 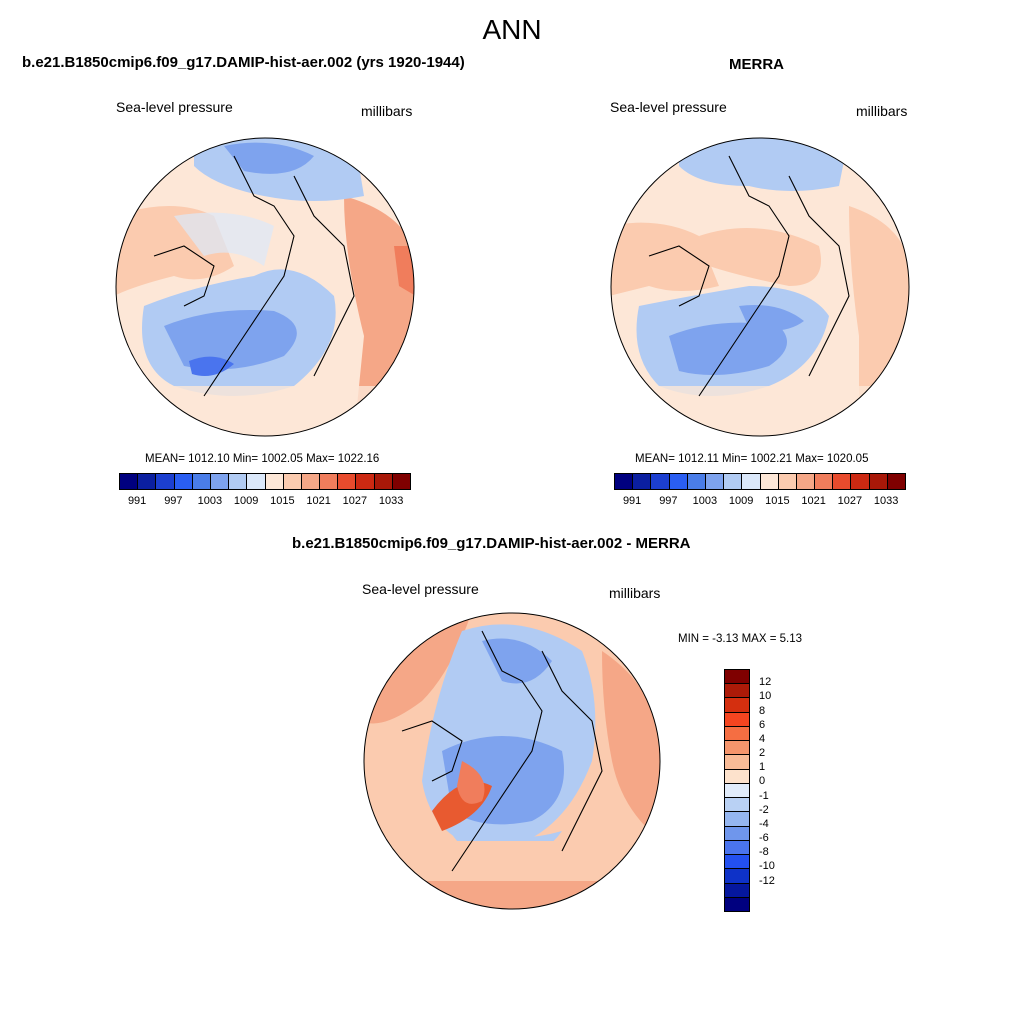 What do you see at coordinates (762, 781) in the screenshot?
I see `colorbar-tick-label: 0` at bounding box center [762, 781].